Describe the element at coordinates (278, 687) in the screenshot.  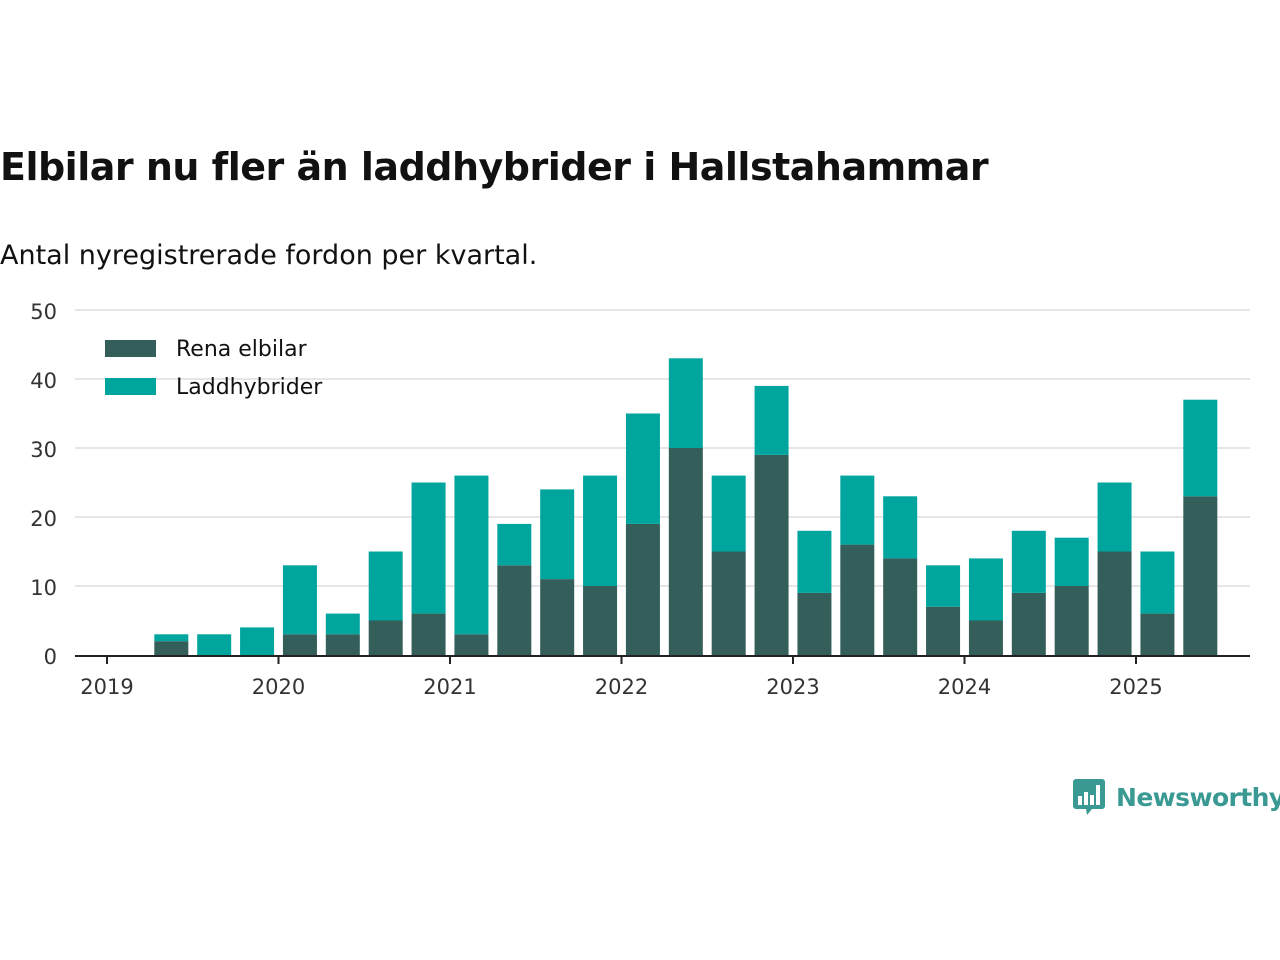
I see `x-tick-label: 2020` at that location.